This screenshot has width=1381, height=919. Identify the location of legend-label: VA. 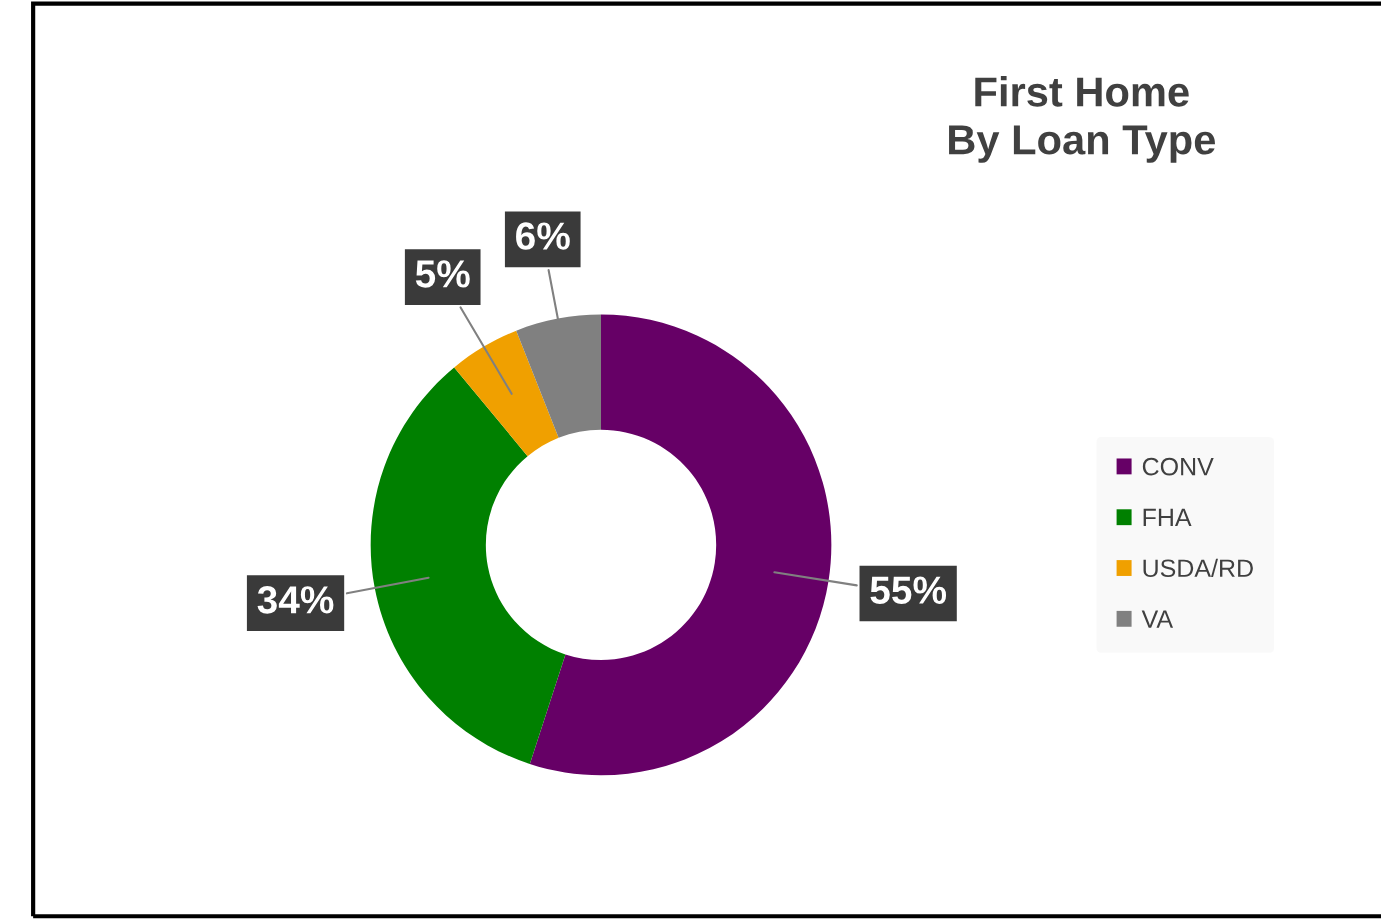
(1157, 619).